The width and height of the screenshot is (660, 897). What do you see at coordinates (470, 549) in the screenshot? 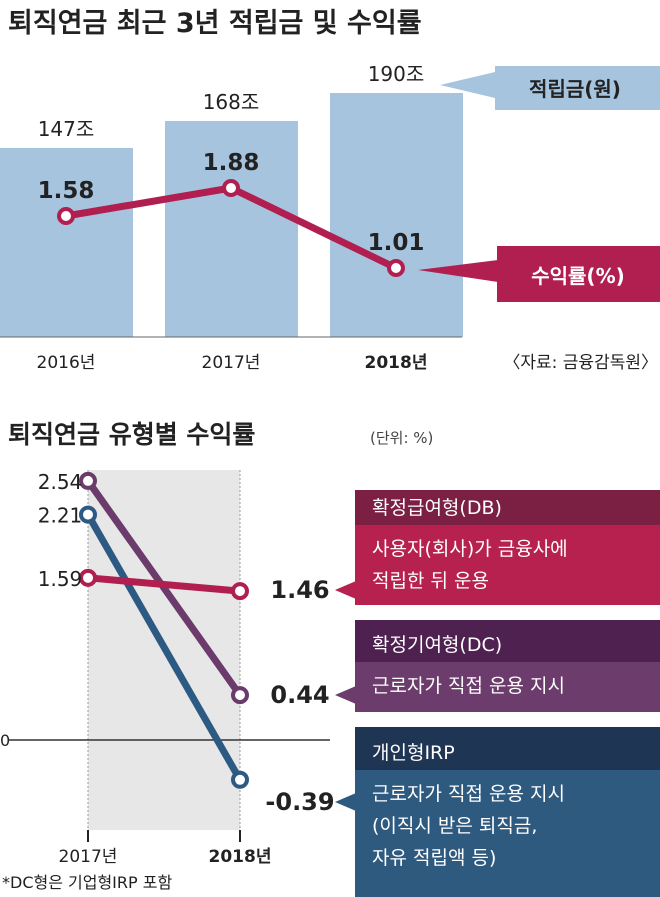
I see `legend-desc-text: 사용자(회사)가 금융사에` at bounding box center [470, 549].